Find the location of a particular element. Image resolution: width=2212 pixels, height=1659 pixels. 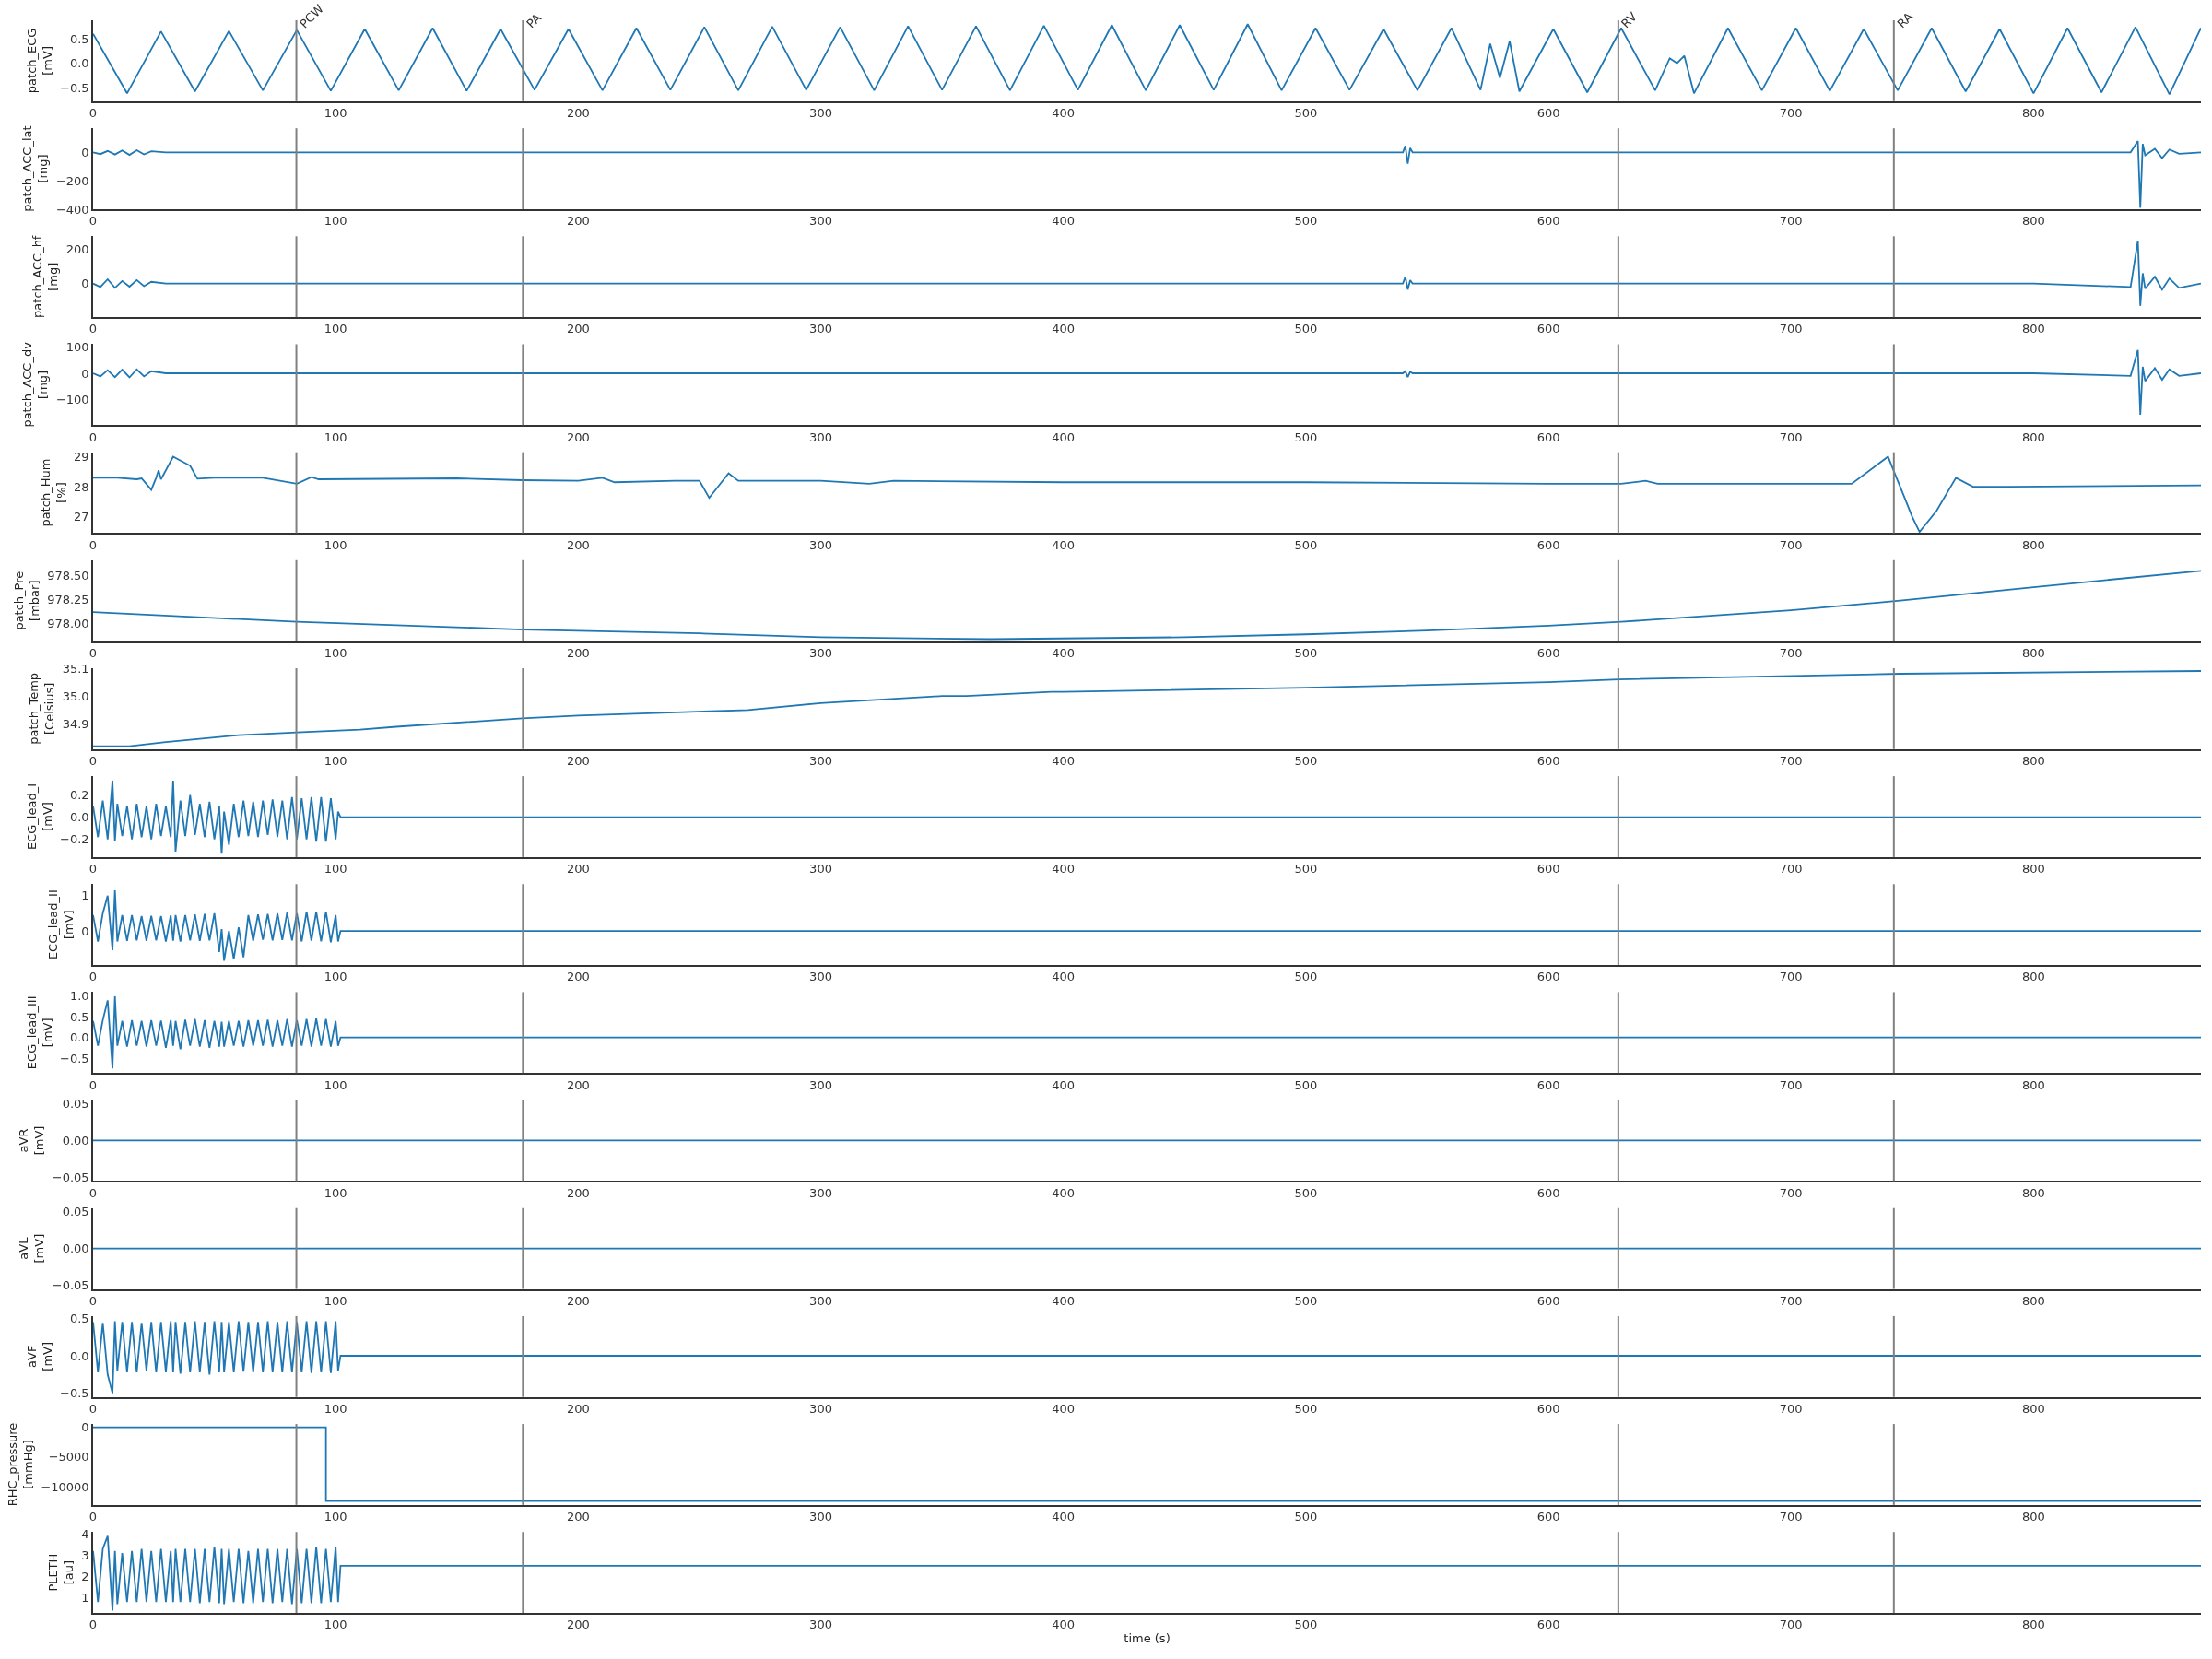

y-axis-title: patch_ECG [mV] is located at coordinates (39, 61).